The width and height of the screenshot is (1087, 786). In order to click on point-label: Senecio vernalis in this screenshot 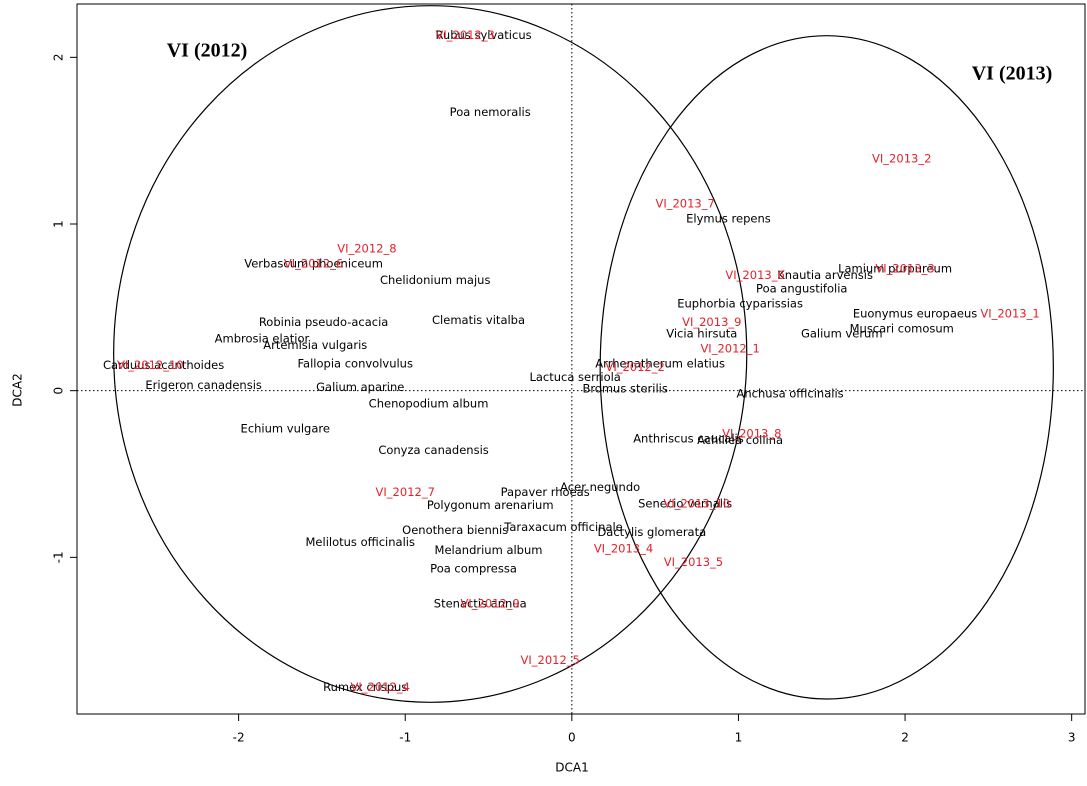, I will do `click(685, 504)`.